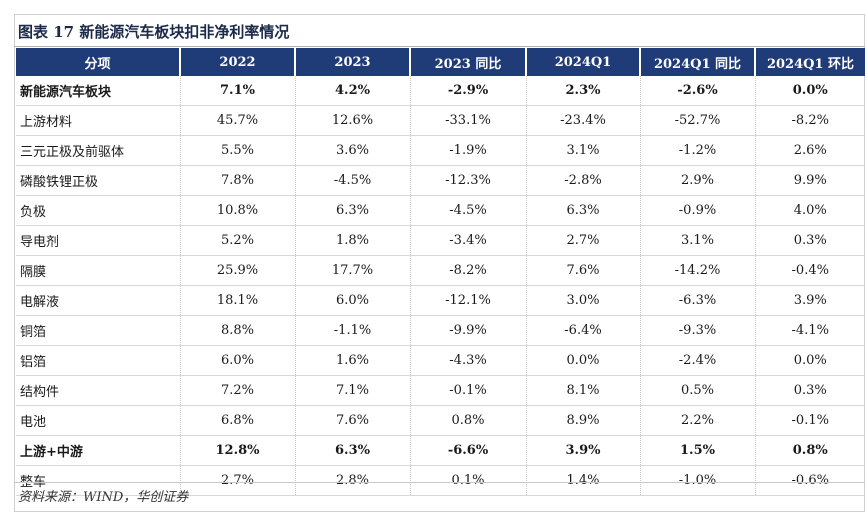  What do you see at coordinates (238, 150) in the screenshot?
I see `table-cell: 5.5%` at bounding box center [238, 150].